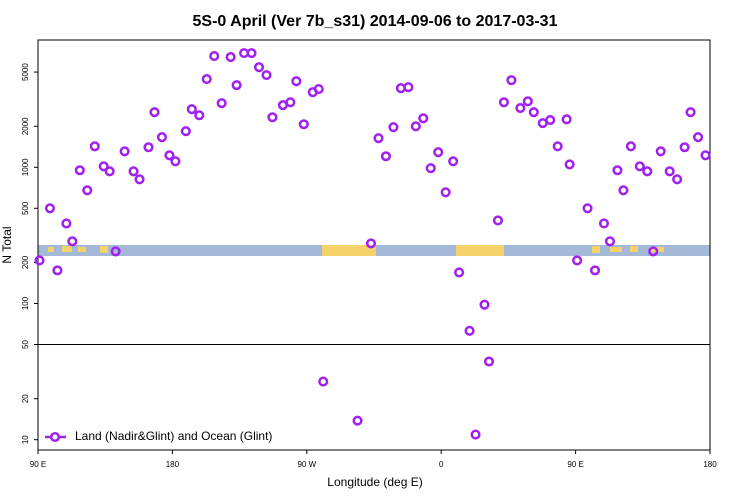  I want to click on y-tick-label: 10, so click(25, 439).